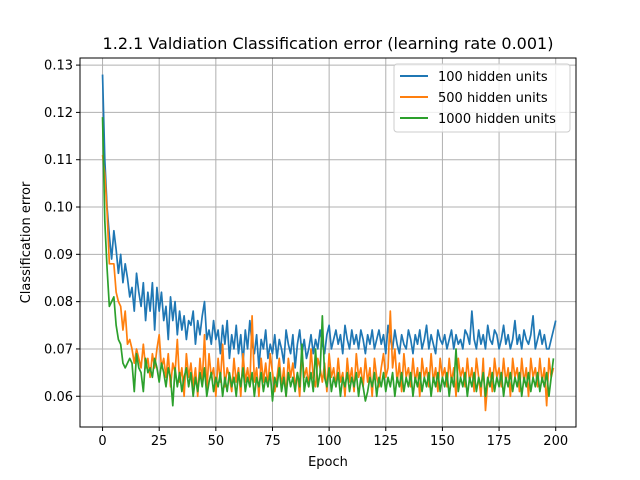 The height and width of the screenshot is (480, 640). Describe the element at coordinates (58, 208) in the screenshot. I see `y-tick-label: 0.10` at that location.